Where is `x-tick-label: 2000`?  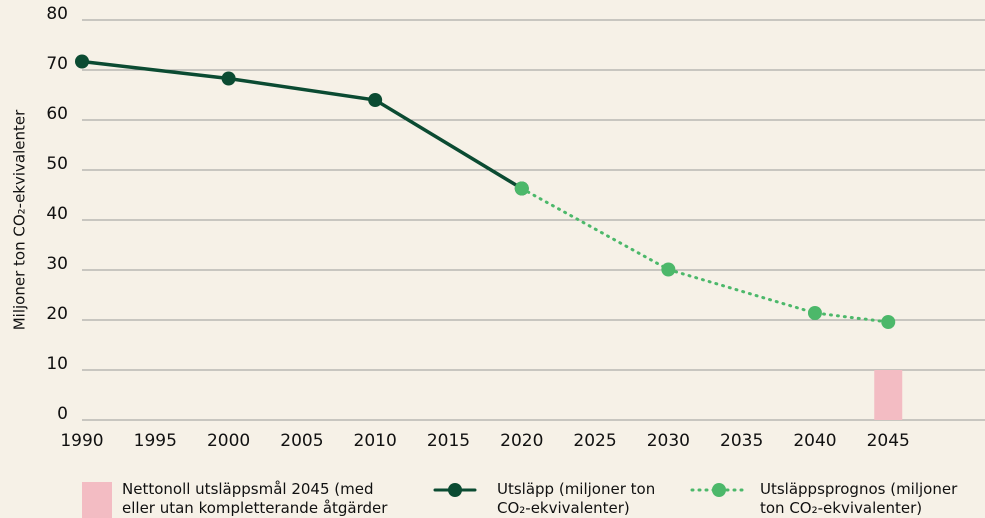
x-tick-label: 2000 is located at coordinates (228, 441).